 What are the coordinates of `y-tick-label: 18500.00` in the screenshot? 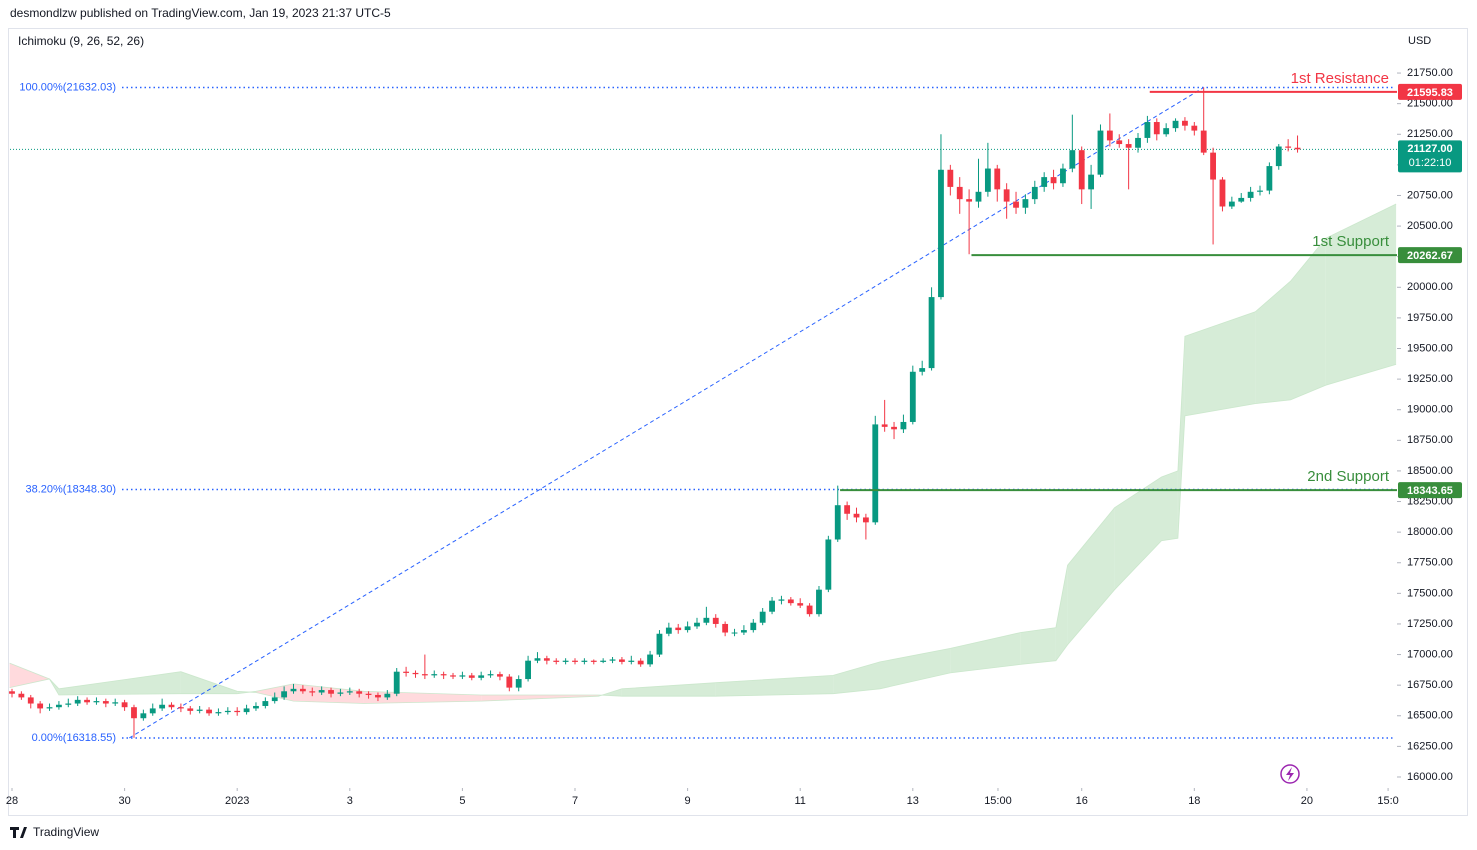 It's located at (1430, 471).